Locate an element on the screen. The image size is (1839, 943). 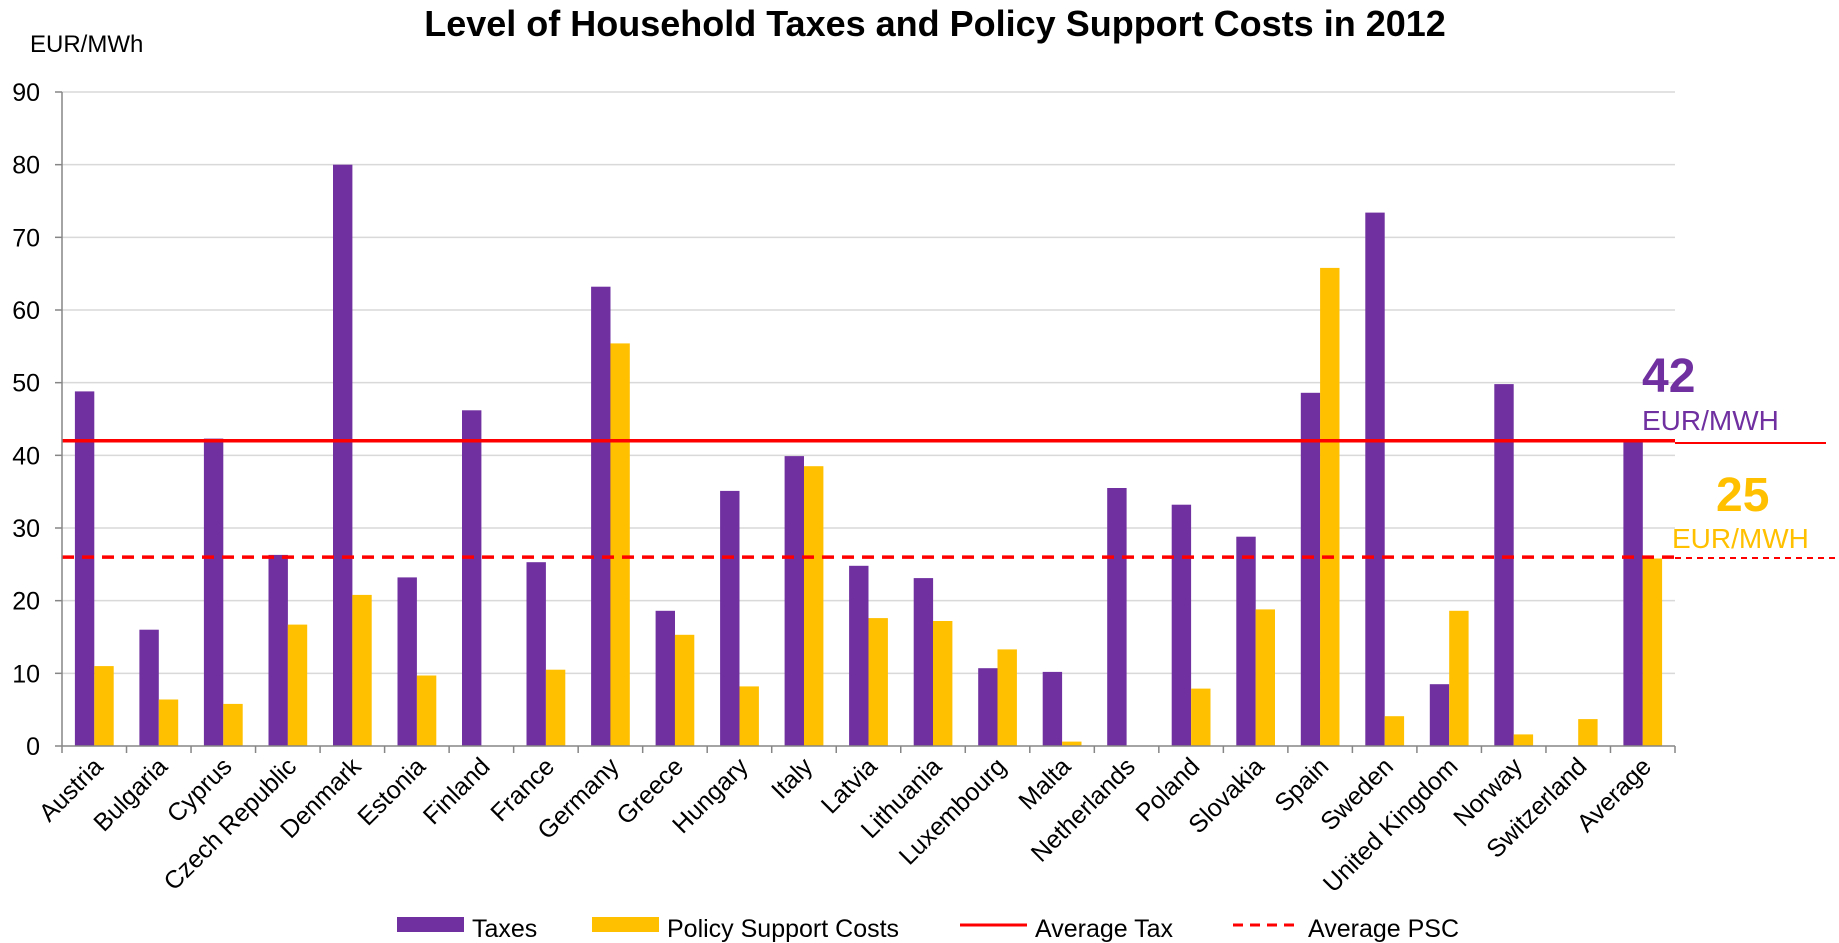
bar-psc-latvia is located at coordinates (878, 682).